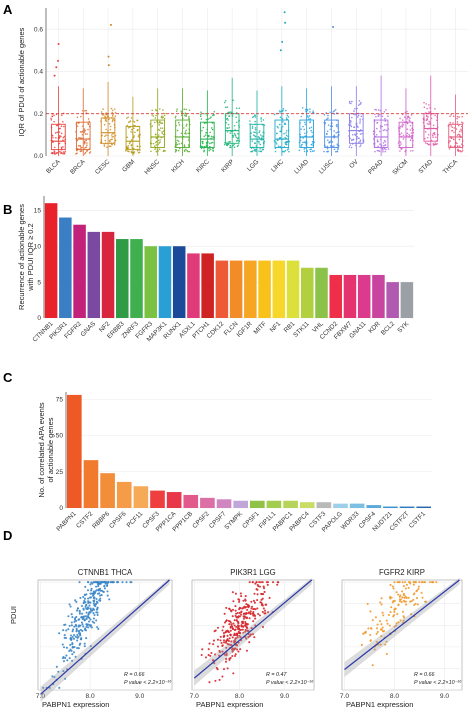 The image size is (474, 719). I want to click on panel-a-category-label: LGG, so click(253, 165).